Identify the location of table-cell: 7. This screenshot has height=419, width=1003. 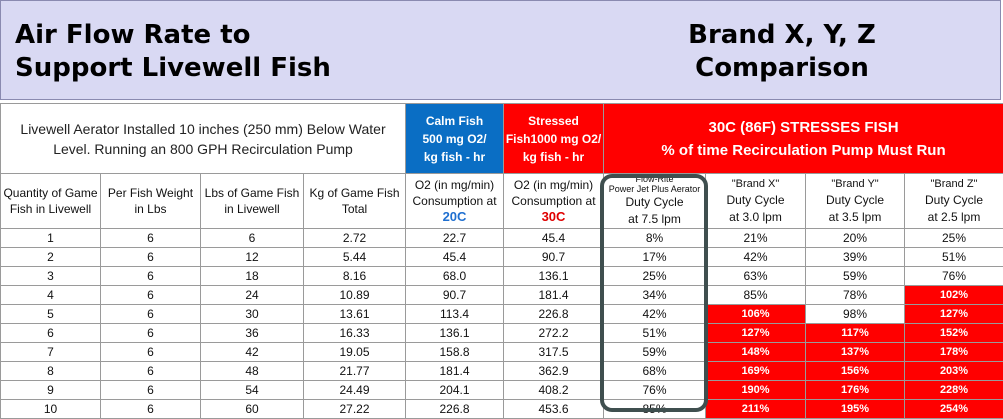
(51, 352).